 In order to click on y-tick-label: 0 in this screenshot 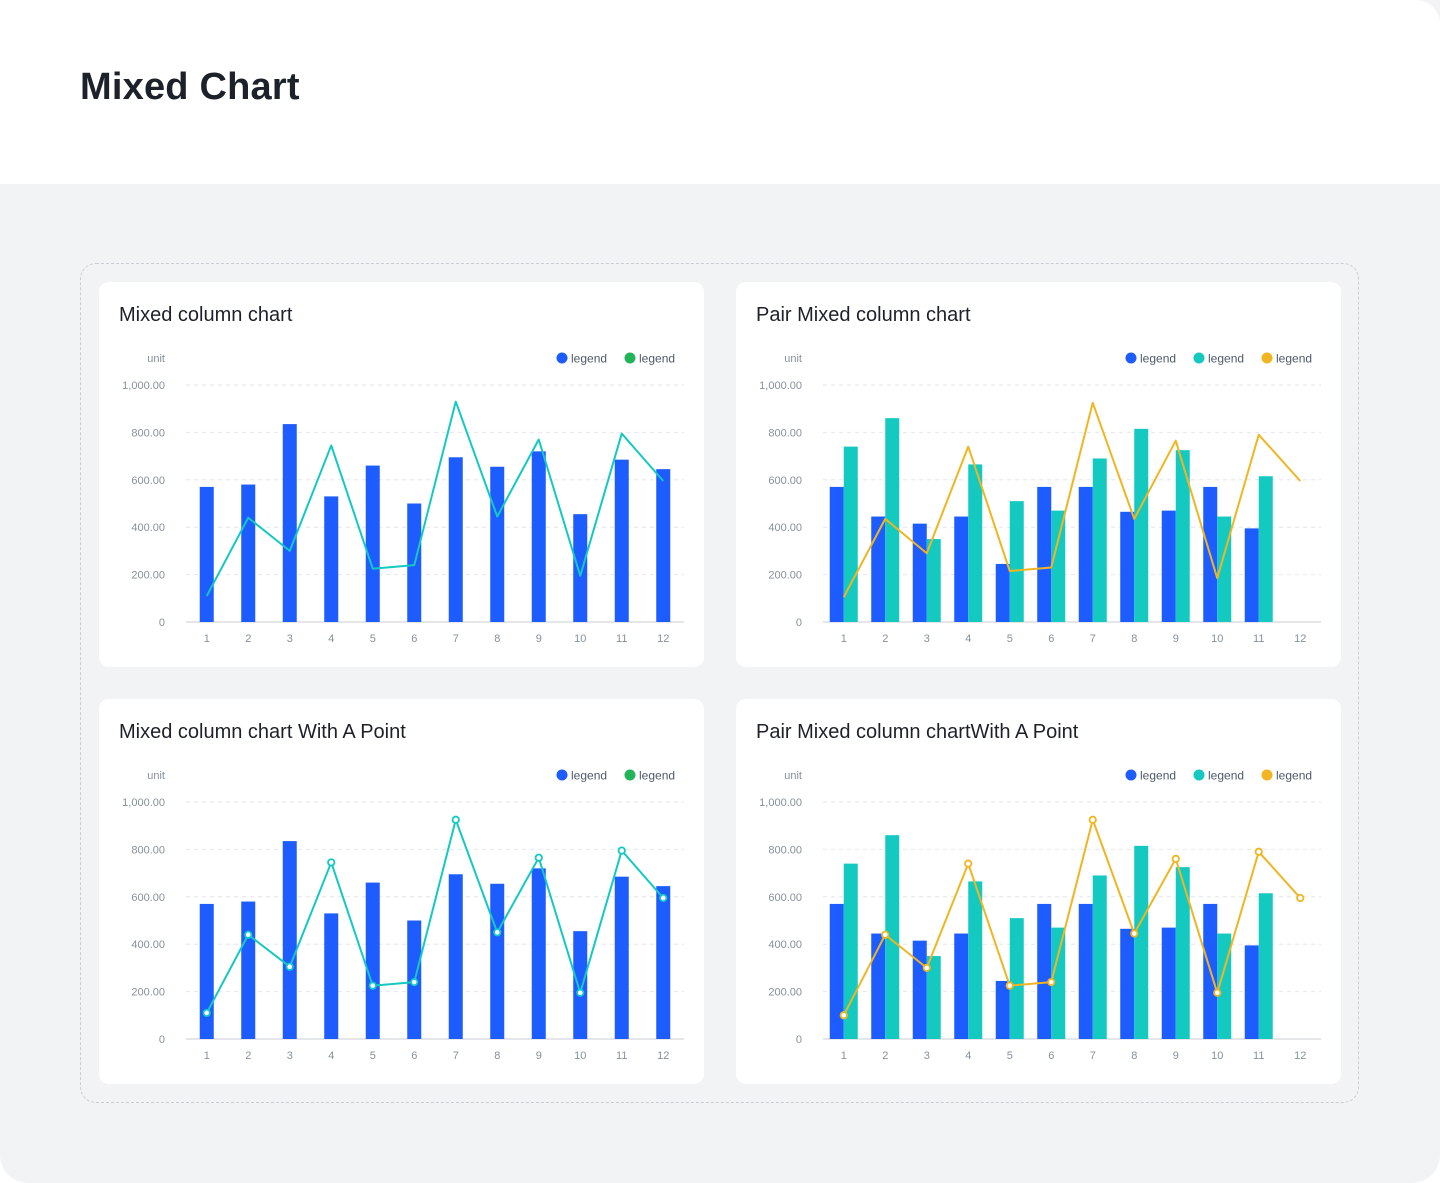, I will do `click(162, 623)`.